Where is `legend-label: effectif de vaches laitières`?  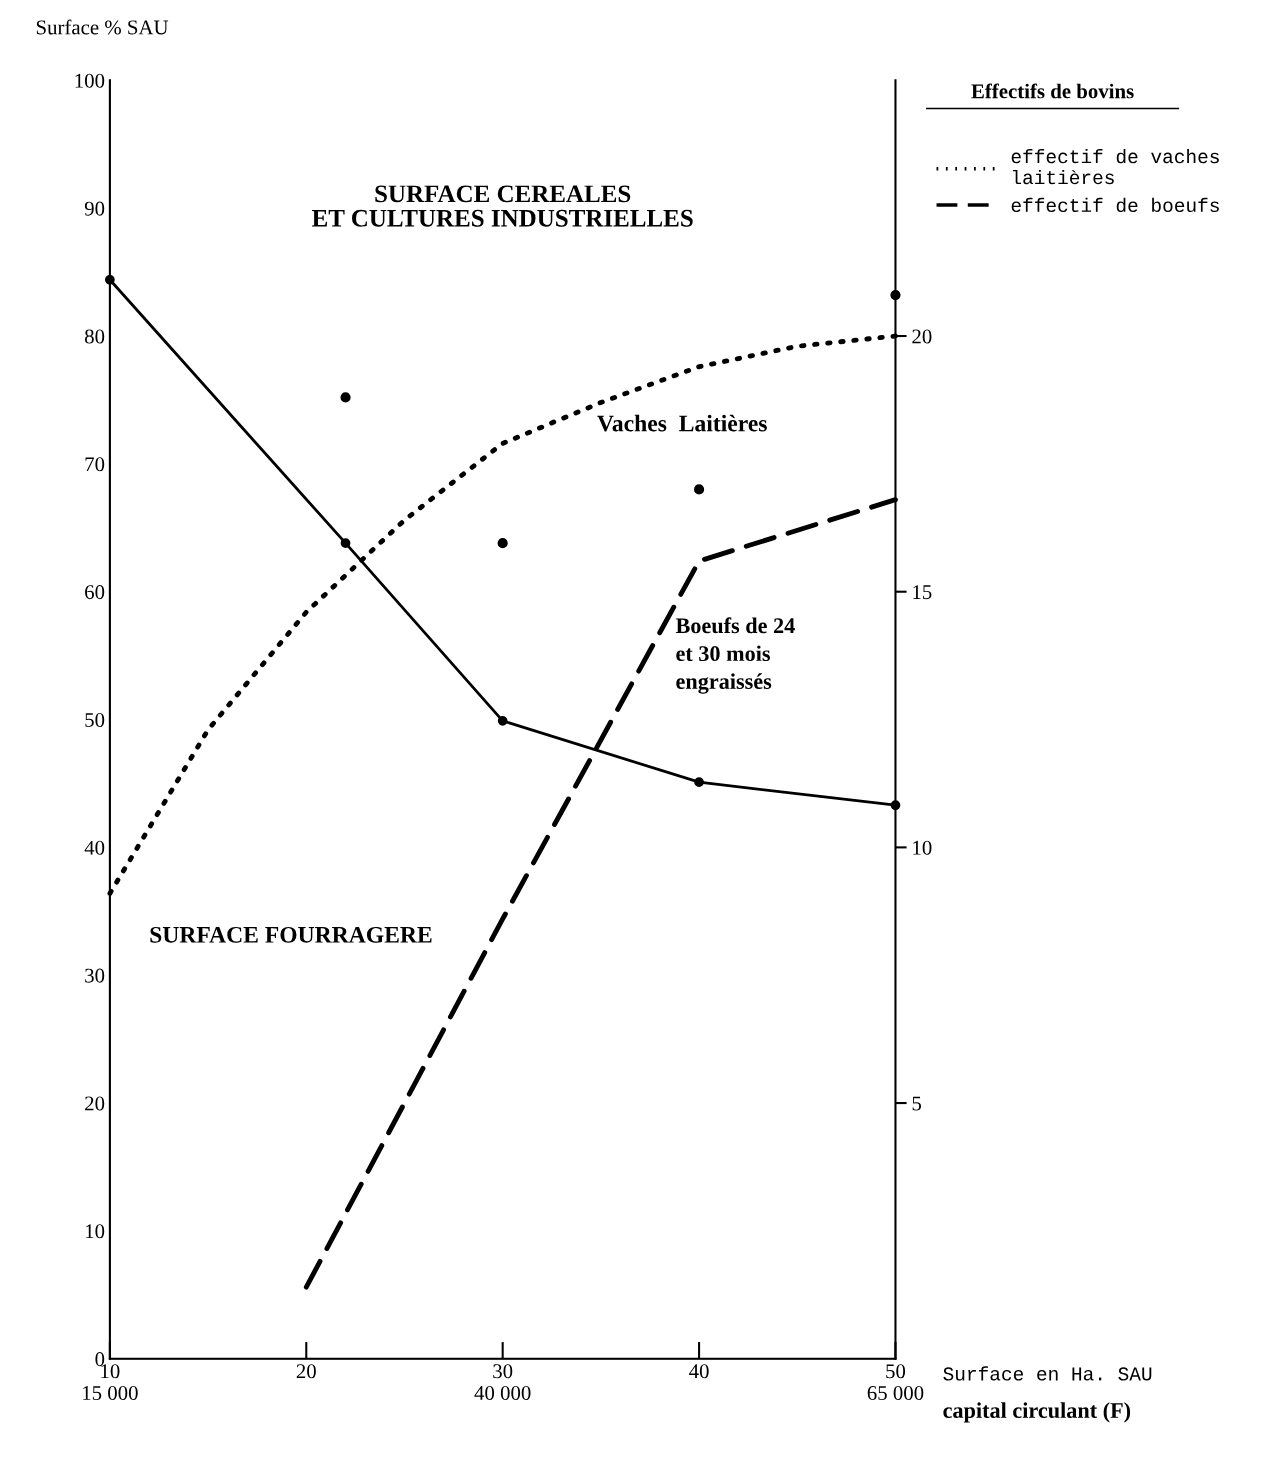
legend-label: effectif de vaches laitières is located at coordinates (1115, 166).